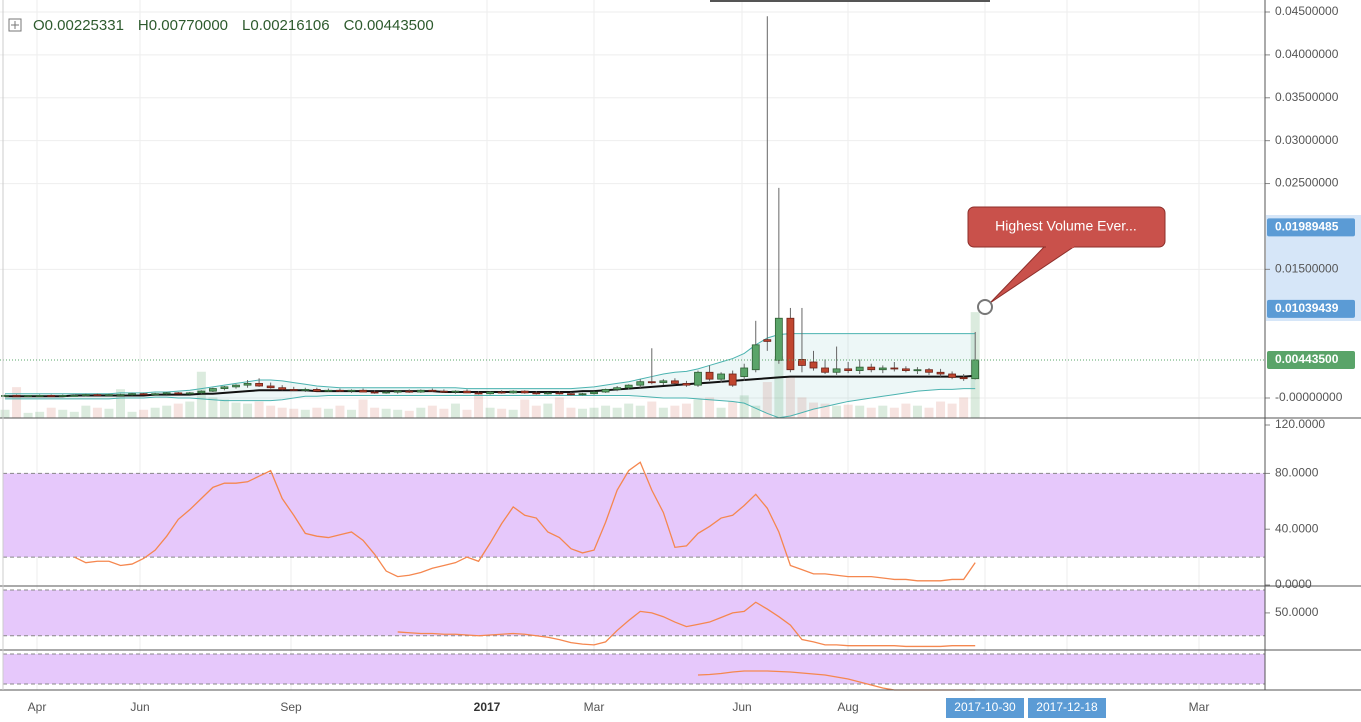  Describe the element at coordinates (15, 25) in the screenshot. I see `expand-icon` at that location.